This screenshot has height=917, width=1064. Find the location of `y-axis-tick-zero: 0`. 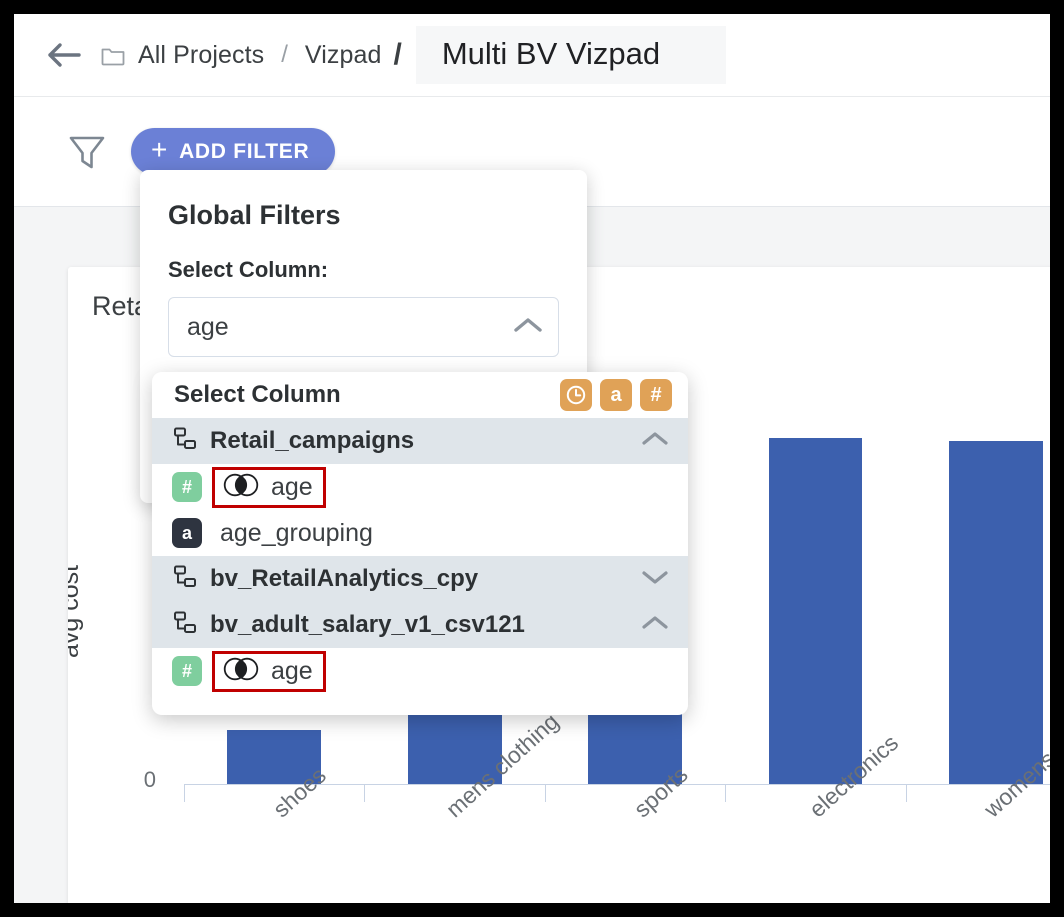

y-axis-tick-zero: 0 is located at coordinates (149, 779).